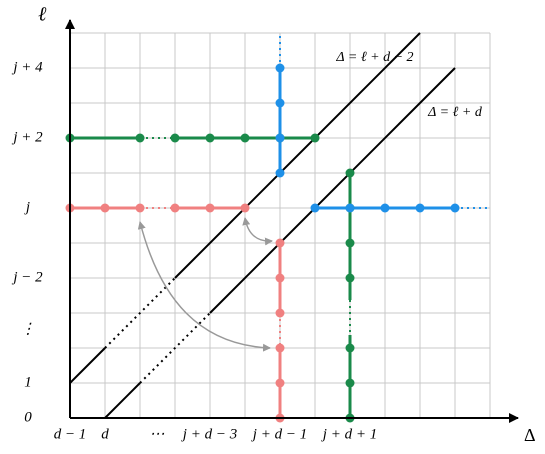 The height and width of the screenshot is (454, 545). Describe the element at coordinates (157, 434) in the screenshot. I see `x-tick-label: ⋯` at that location.